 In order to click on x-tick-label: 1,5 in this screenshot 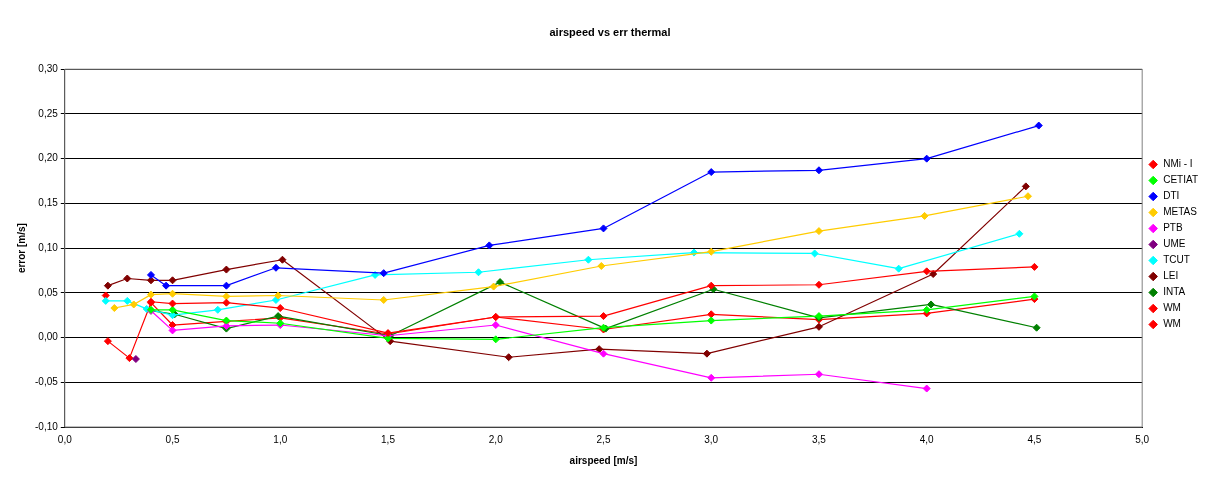, I will do `click(388, 439)`.